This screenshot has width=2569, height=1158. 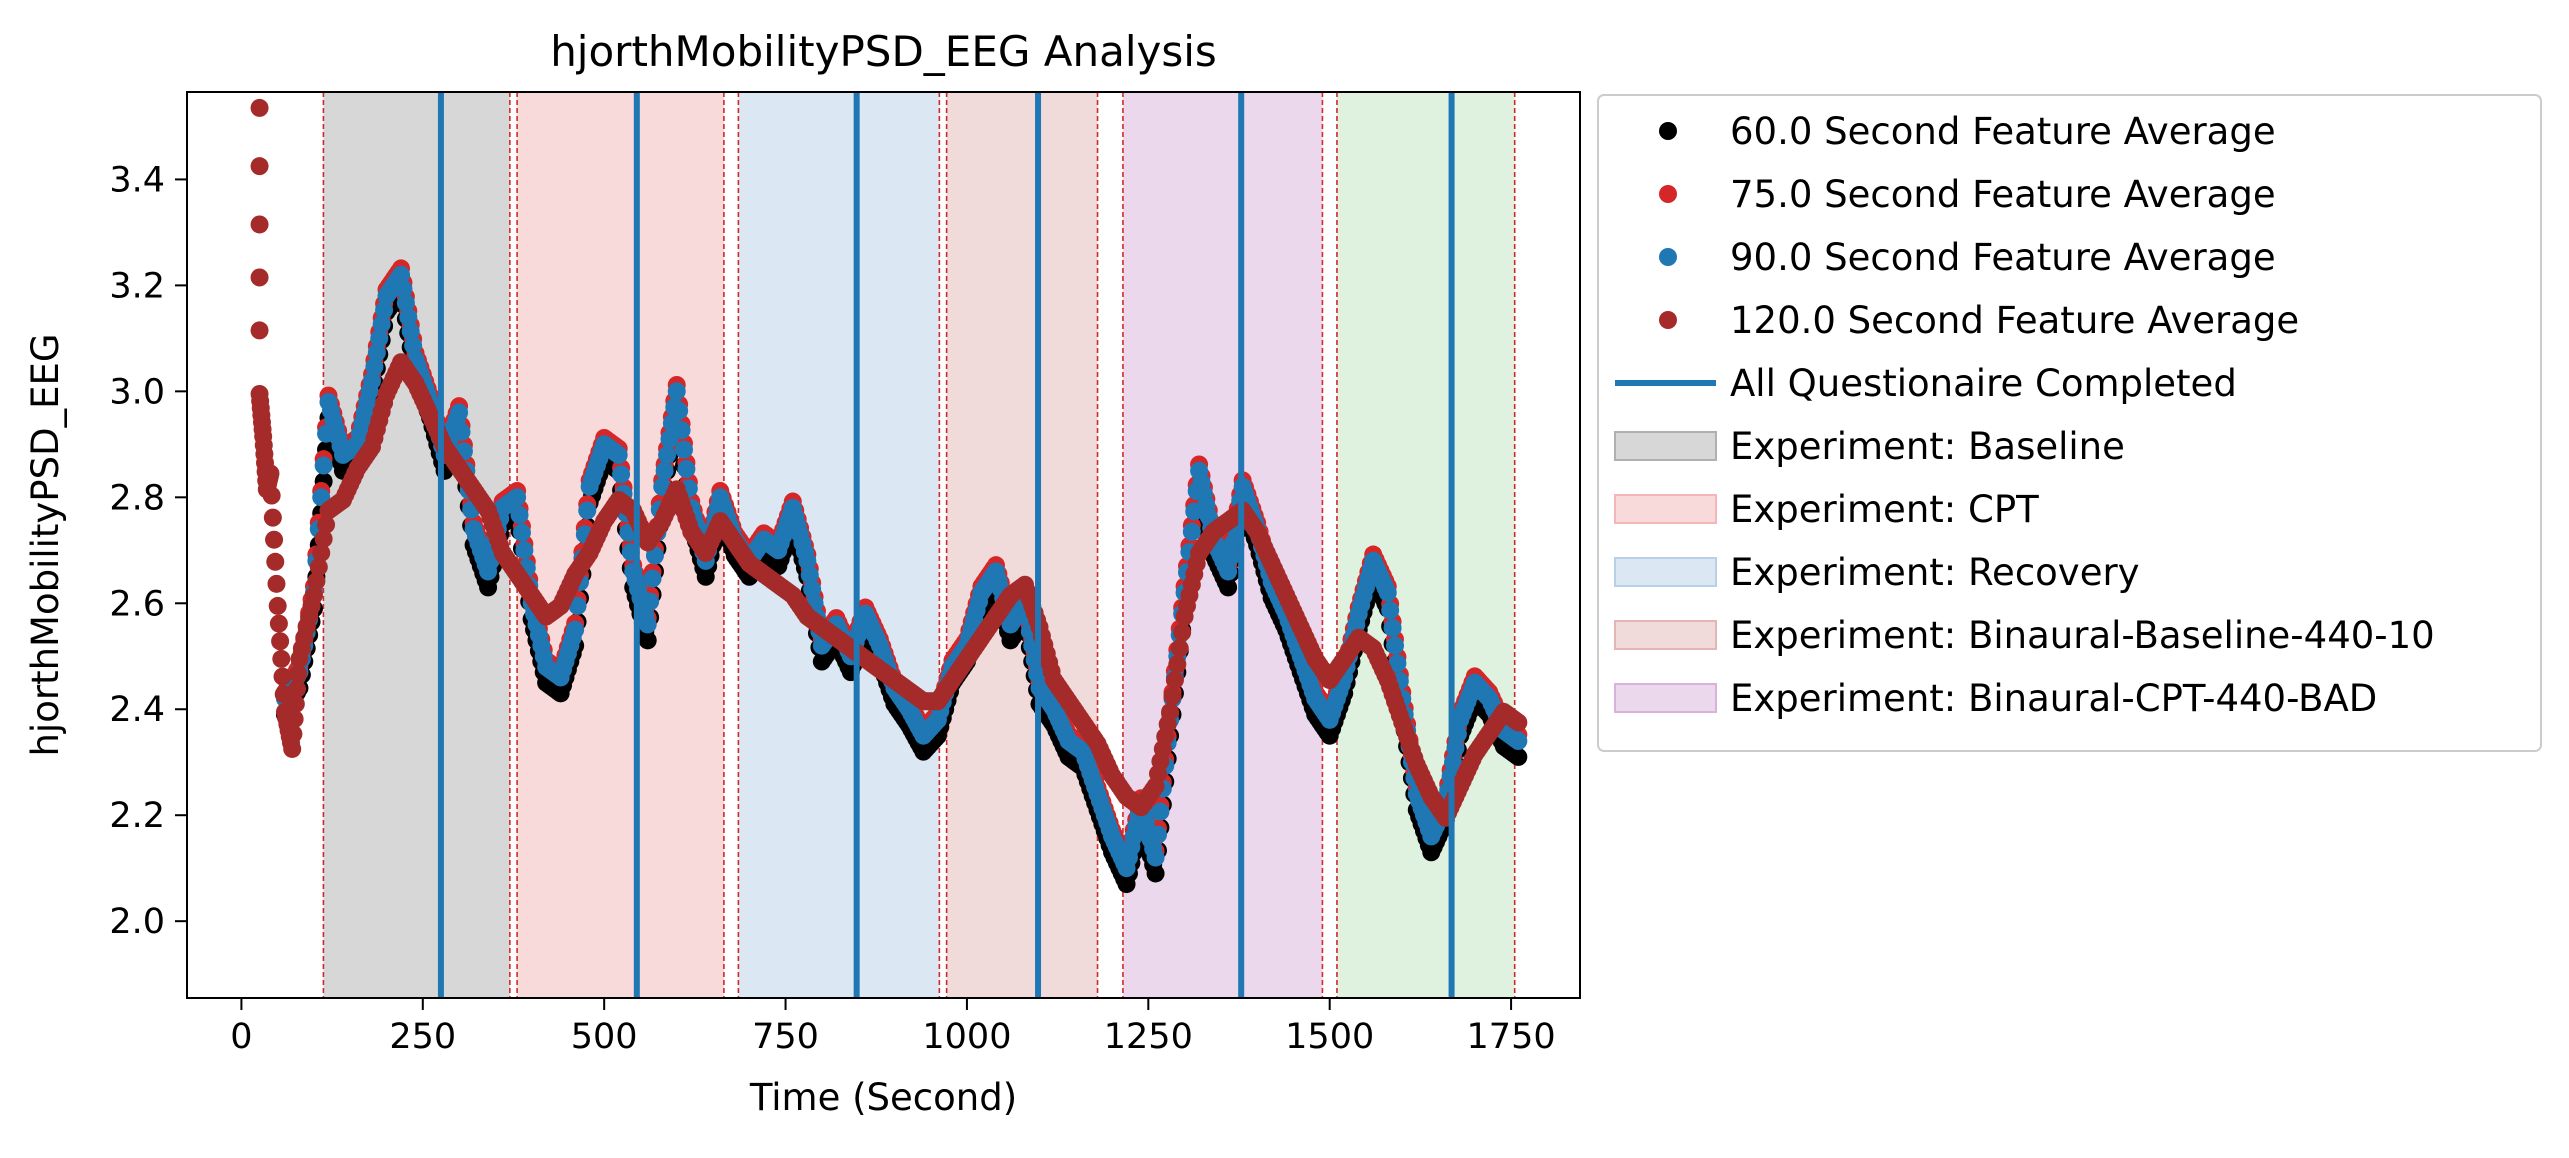 What do you see at coordinates (137, 816) in the screenshot?
I see `y-tick-label: 2.2` at bounding box center [137, 816].